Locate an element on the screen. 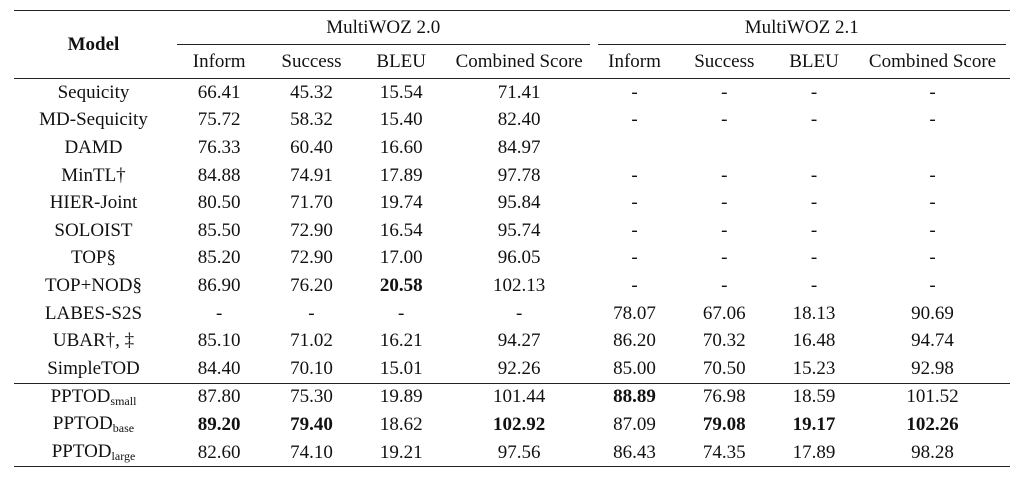 This screenshot has width=1024, height=477. score-cell: 92.98 is located at coordinates (932, 368).